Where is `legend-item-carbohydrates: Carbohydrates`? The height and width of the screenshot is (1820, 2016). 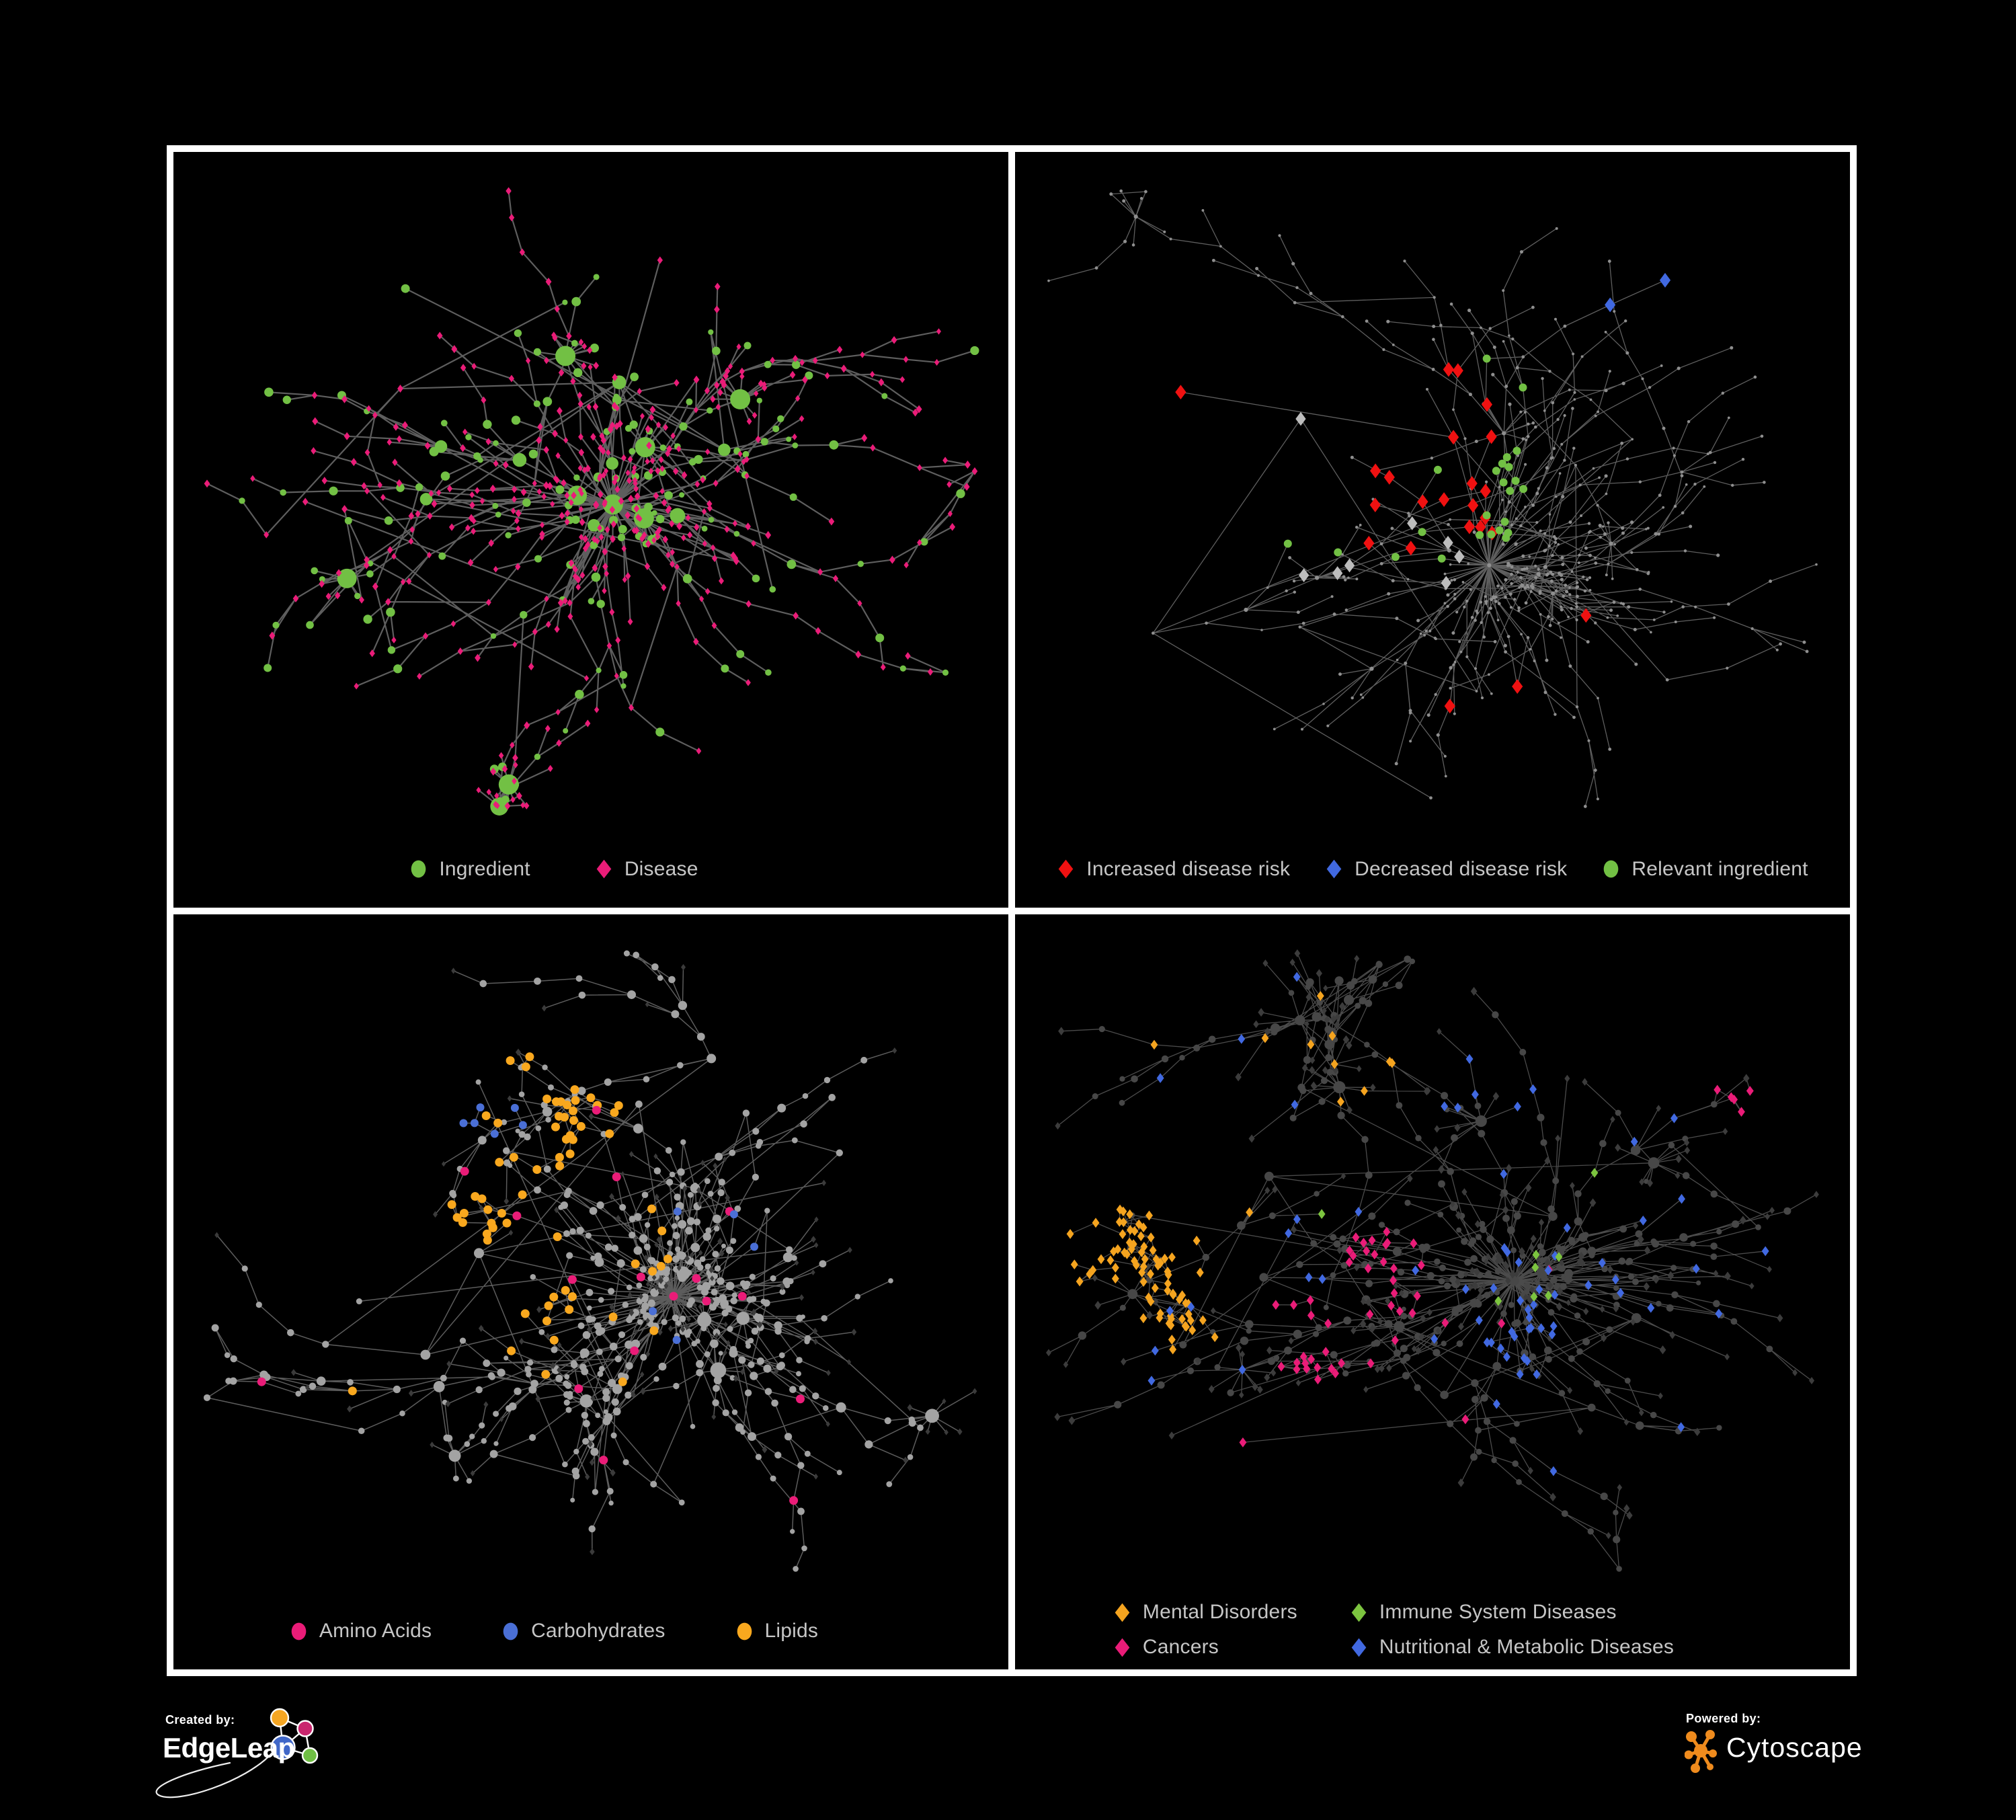 legend-item-carbohydrates: Carbohydrates is located at coordinates (583, 1631).